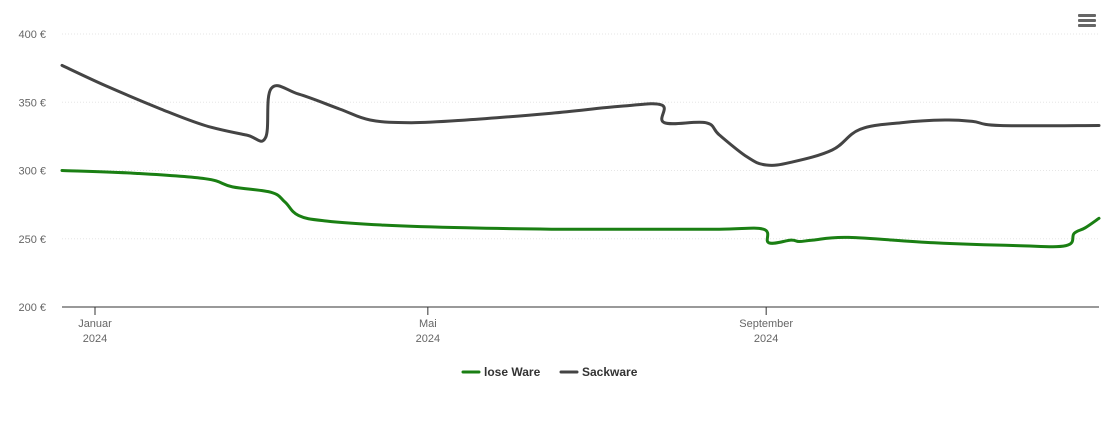  I want to click on x-tick-label-month: Januar, so click(95, 324).